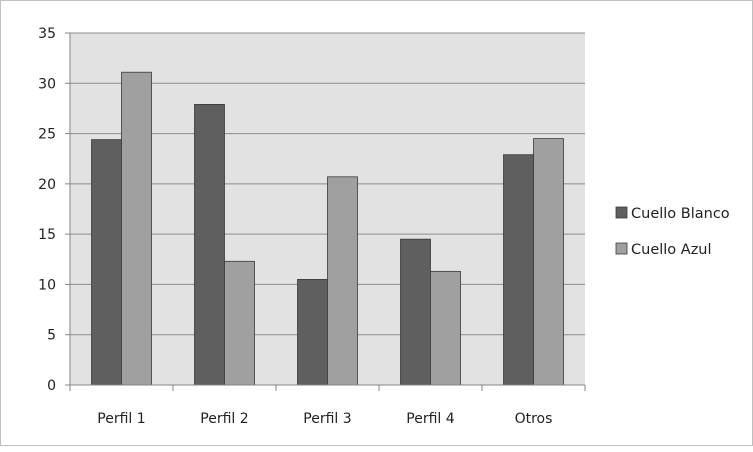 Image resolution: width=753 pixels, height=452 pixels. Describe the element at coordinates (47, 235) in the screenshot. I see `y-tick-label: 15` at that location.